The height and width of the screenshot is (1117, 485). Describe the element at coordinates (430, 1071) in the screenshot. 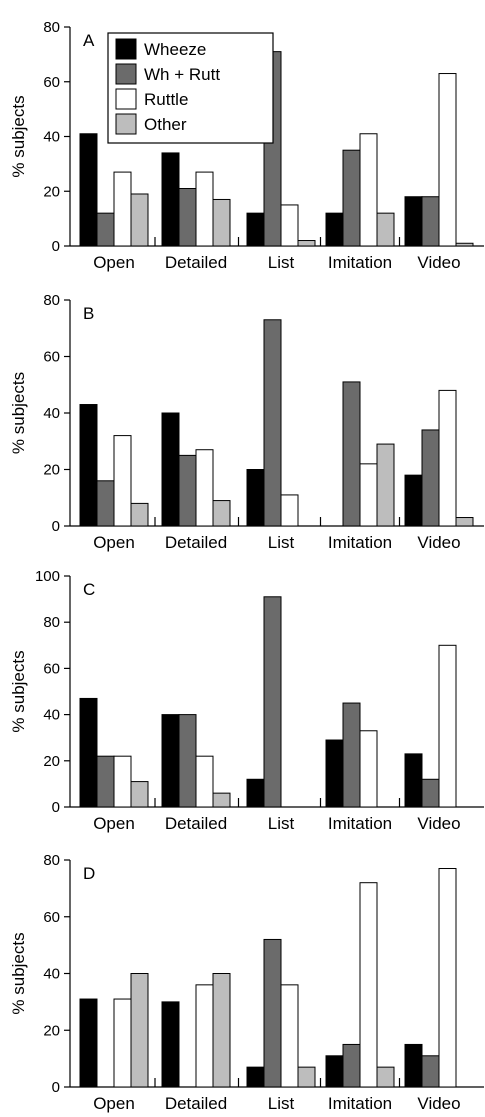

I see `bar-wh-rutt-video` at that location.